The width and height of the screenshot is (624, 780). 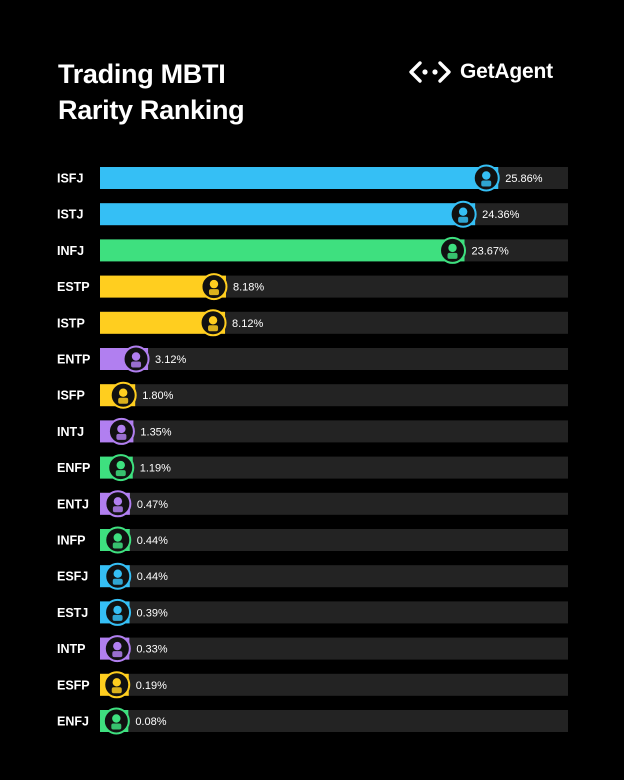 I want to click on bar-row-intp: INTP 0.33%, so click(x=312, y=649).